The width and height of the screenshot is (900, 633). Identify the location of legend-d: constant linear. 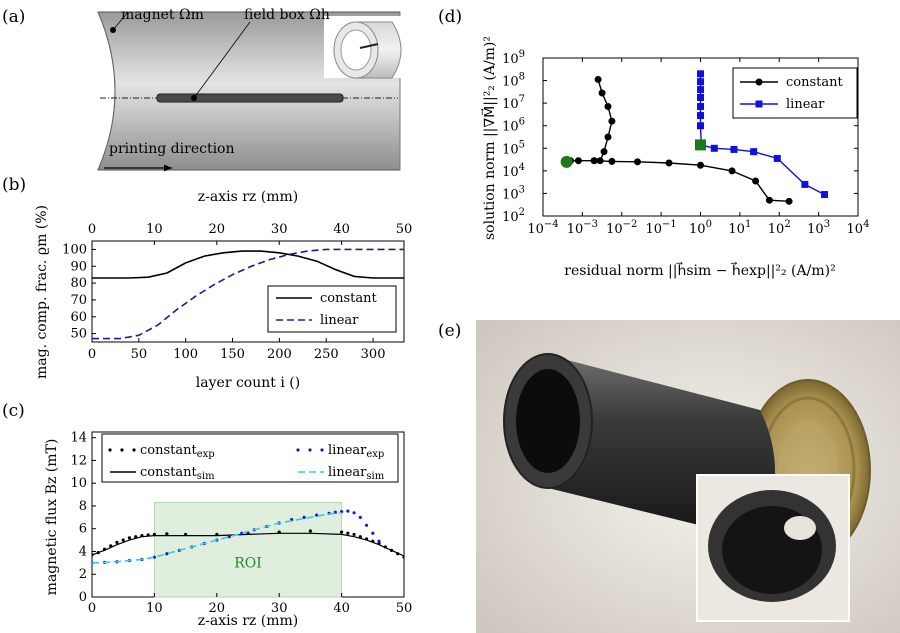
(795, 93).